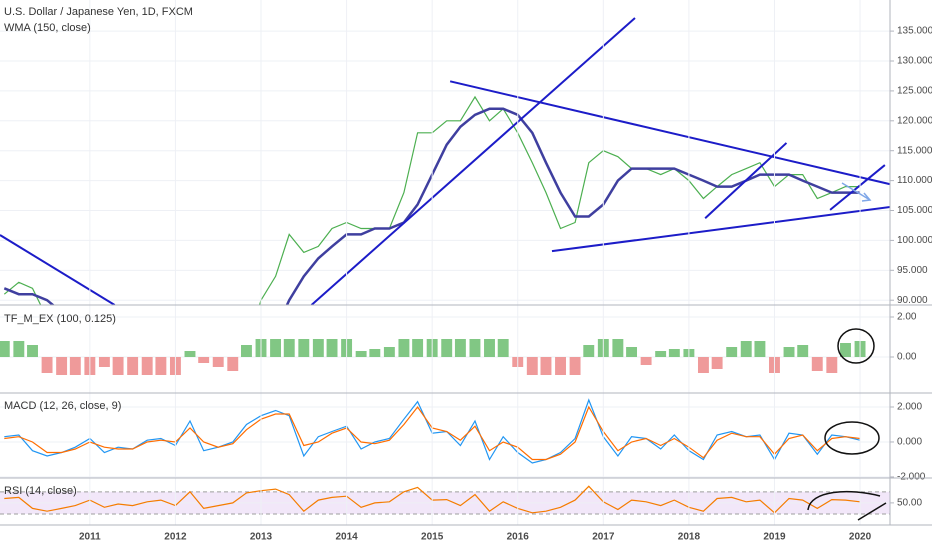 The image size is (932, 550). Describe the element at coordinates (60, 319) in the screenshot. I see `pane-title: TF_M_EX (100, 0.125)` at that location.